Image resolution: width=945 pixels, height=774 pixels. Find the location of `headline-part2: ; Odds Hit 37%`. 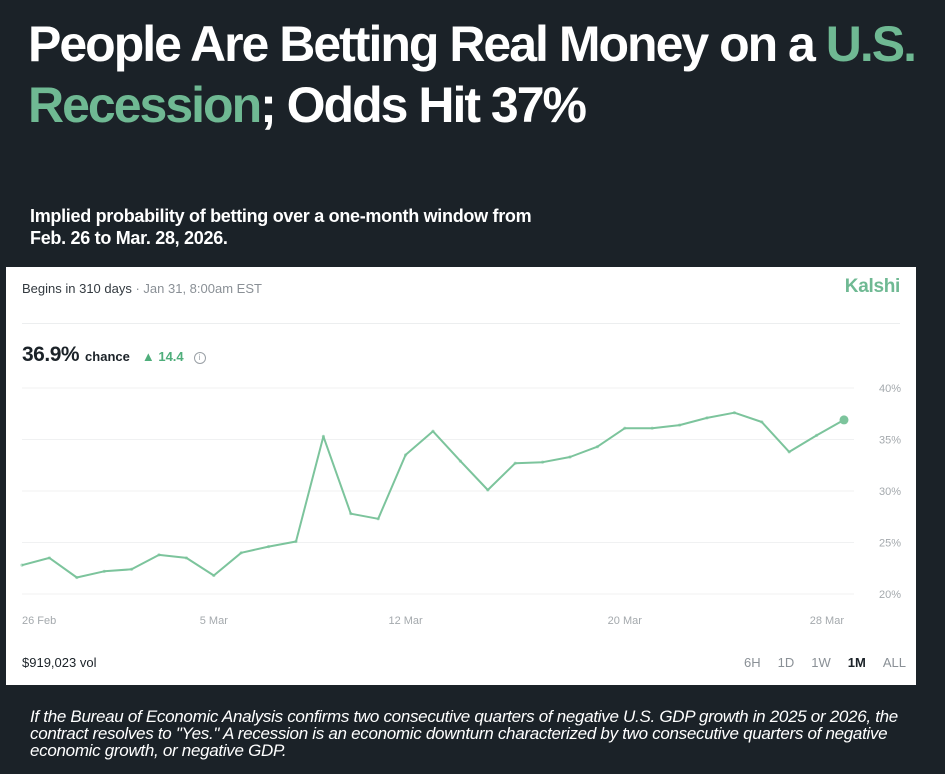

headline-part2: ; Odds Hit 37% is located at coordinates (423, 105).